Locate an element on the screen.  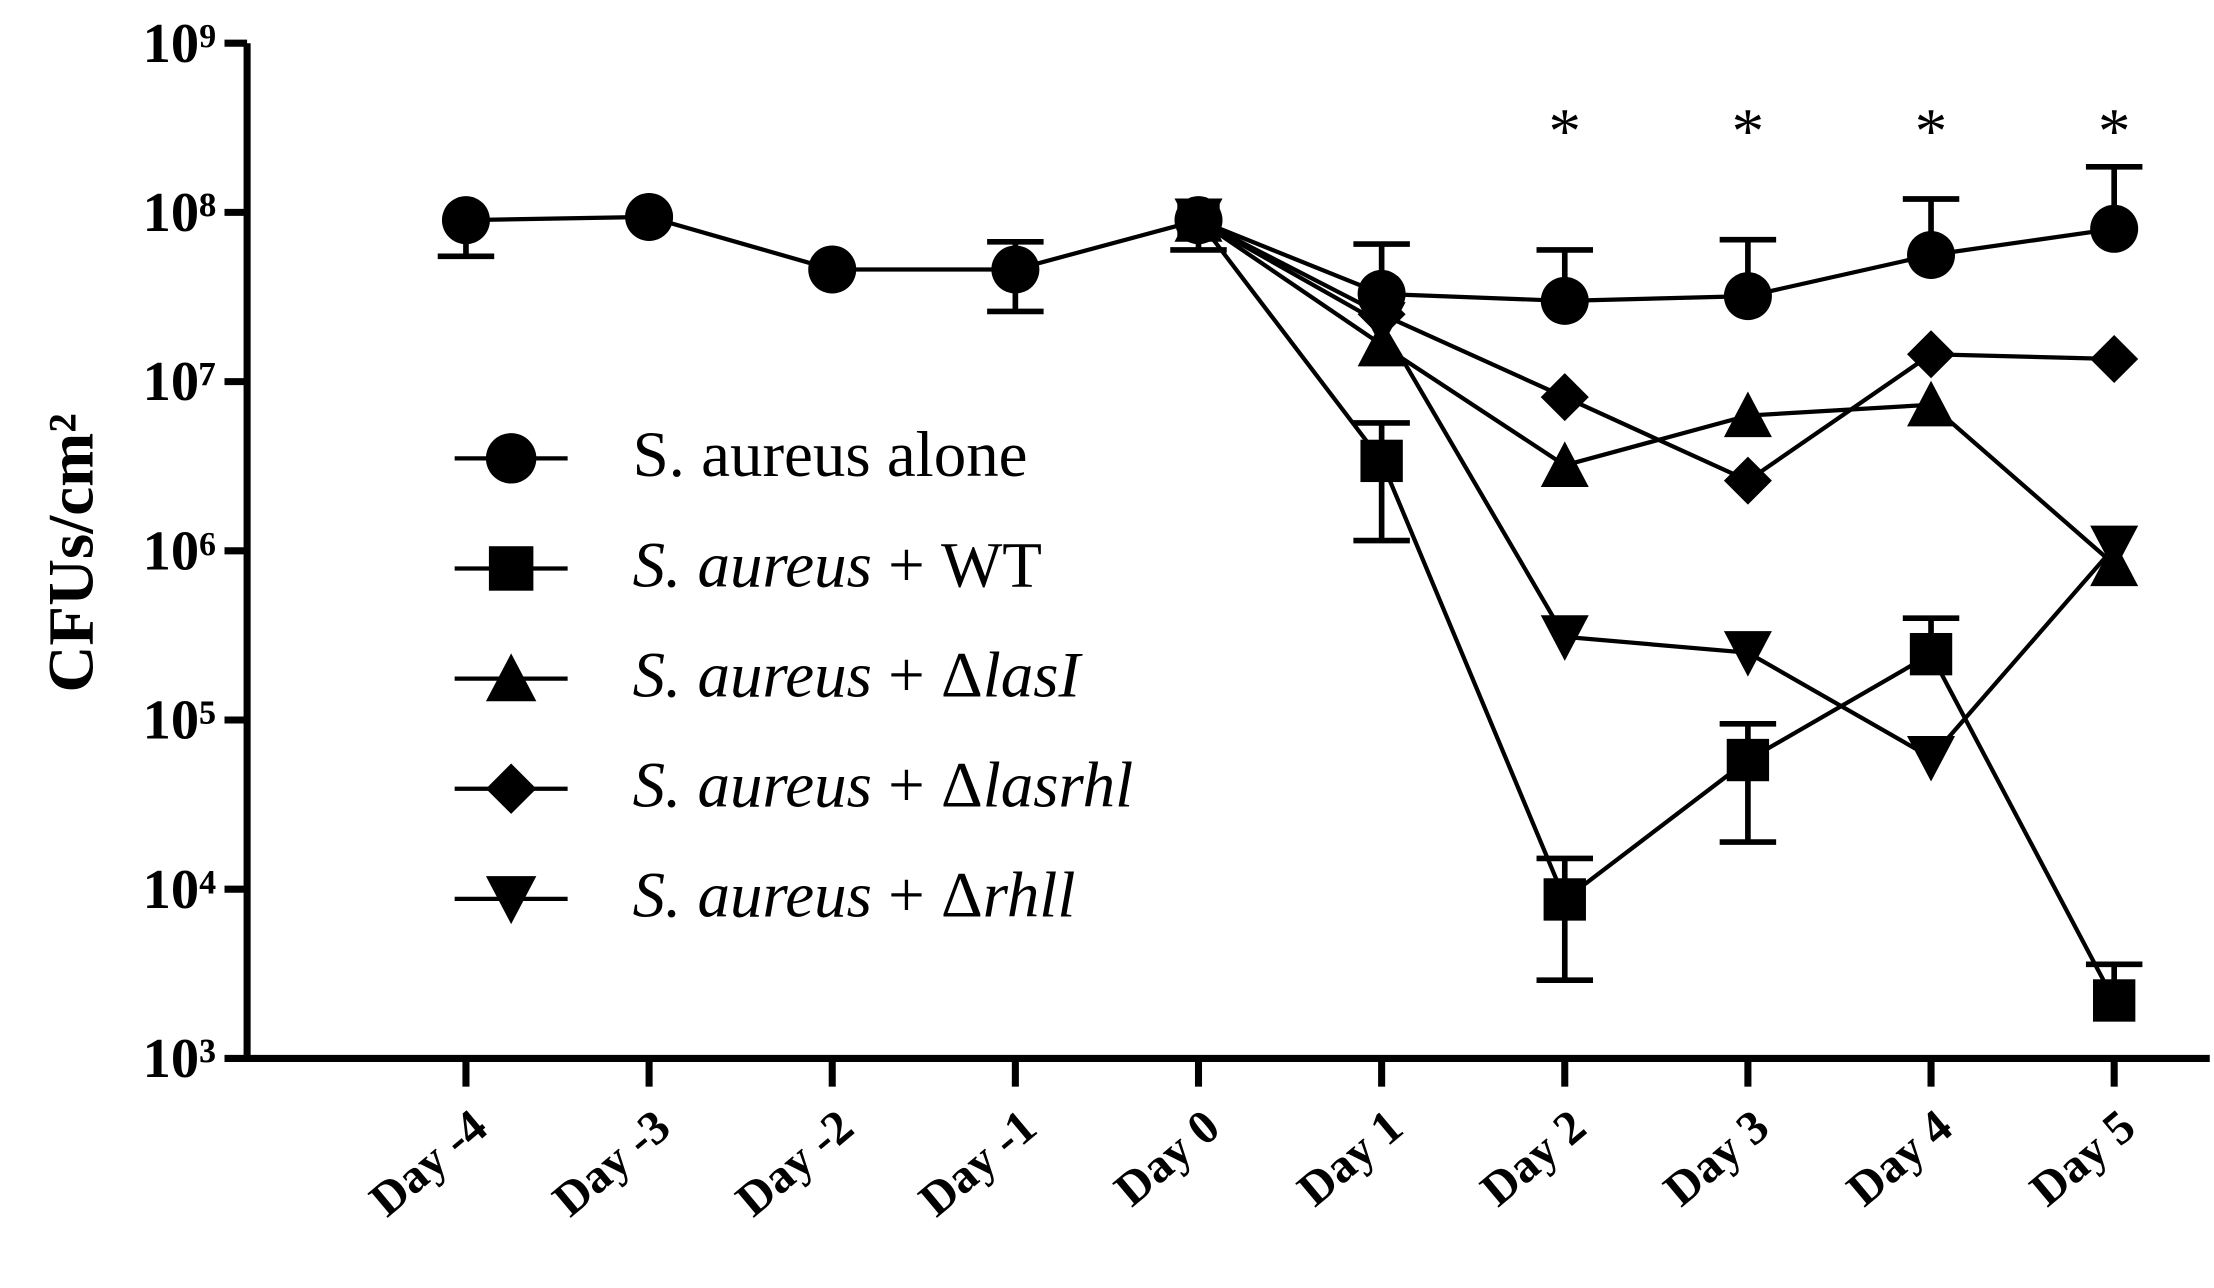
y-tick-label: 10⁵ is located at coordinates (179, 721).